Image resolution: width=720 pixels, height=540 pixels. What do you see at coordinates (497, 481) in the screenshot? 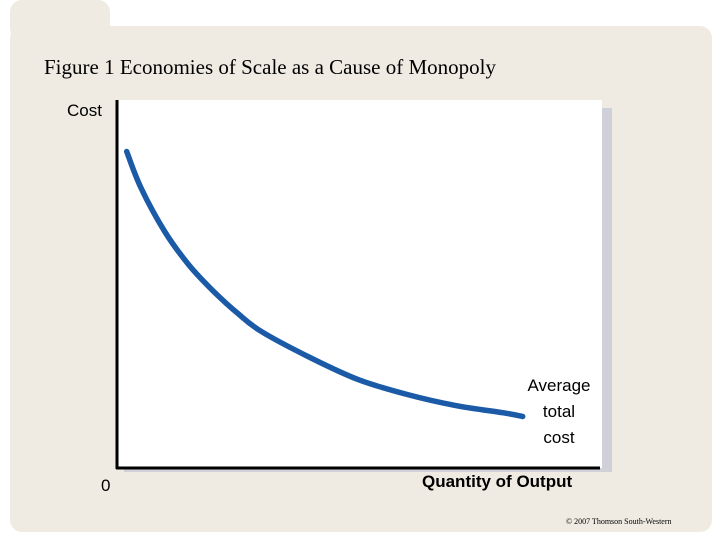
I see `x-axis-label: Quantity of Output` at bounding box center [497, 481].